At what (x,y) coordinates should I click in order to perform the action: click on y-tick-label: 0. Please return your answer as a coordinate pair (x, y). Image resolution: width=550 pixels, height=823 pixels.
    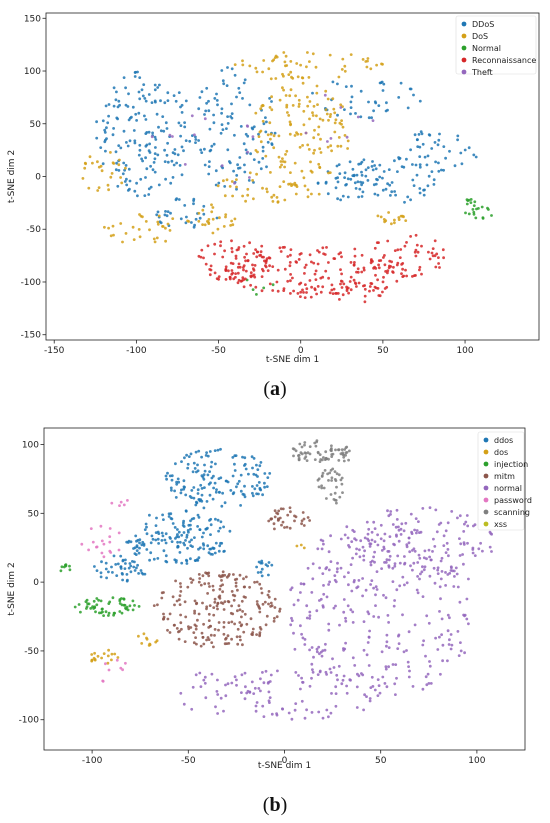
    Looking at the image, I should click on (36, 583).